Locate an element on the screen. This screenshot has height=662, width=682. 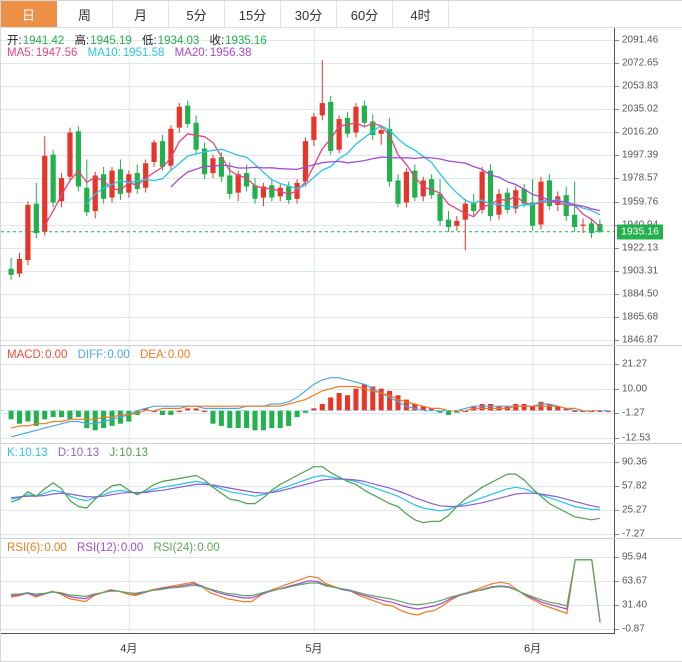
kdj-axis: 90.36 57.82 25.27 -7.27 is located at coordinates (648, 492).